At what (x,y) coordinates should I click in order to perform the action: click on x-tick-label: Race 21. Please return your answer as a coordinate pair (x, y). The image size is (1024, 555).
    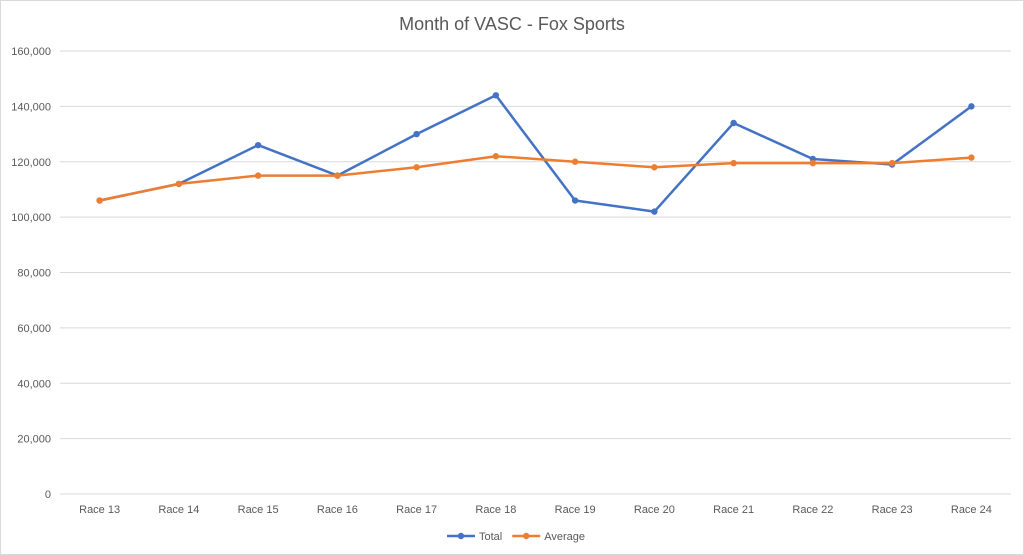
    Looking at the image, I should click on (733, 510).